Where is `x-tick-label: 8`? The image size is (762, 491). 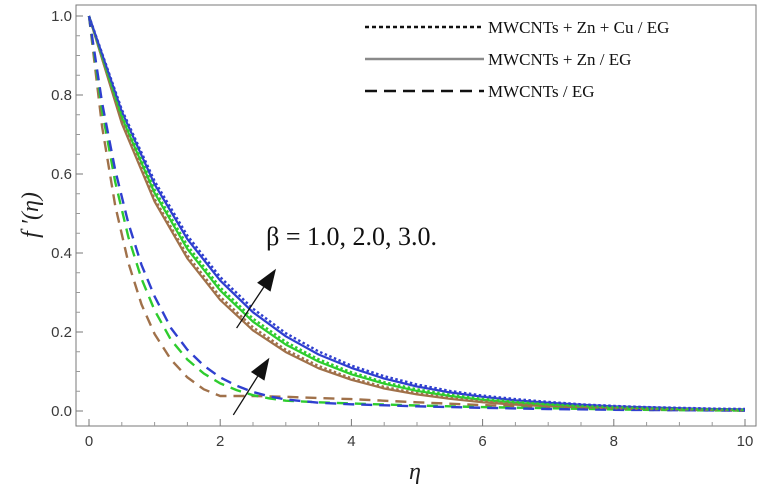 x-tick-label: 8 is located at coordinates (614, 441).